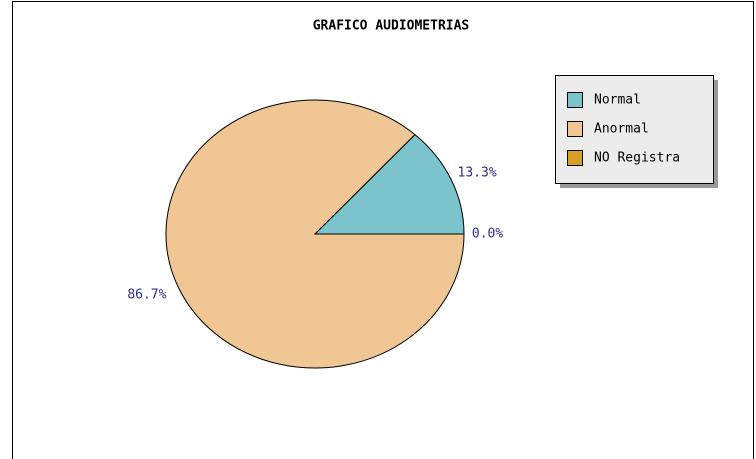 The width and height of the screenshot is (756, 459). I want to click on pie-slice, so click(389, 184).